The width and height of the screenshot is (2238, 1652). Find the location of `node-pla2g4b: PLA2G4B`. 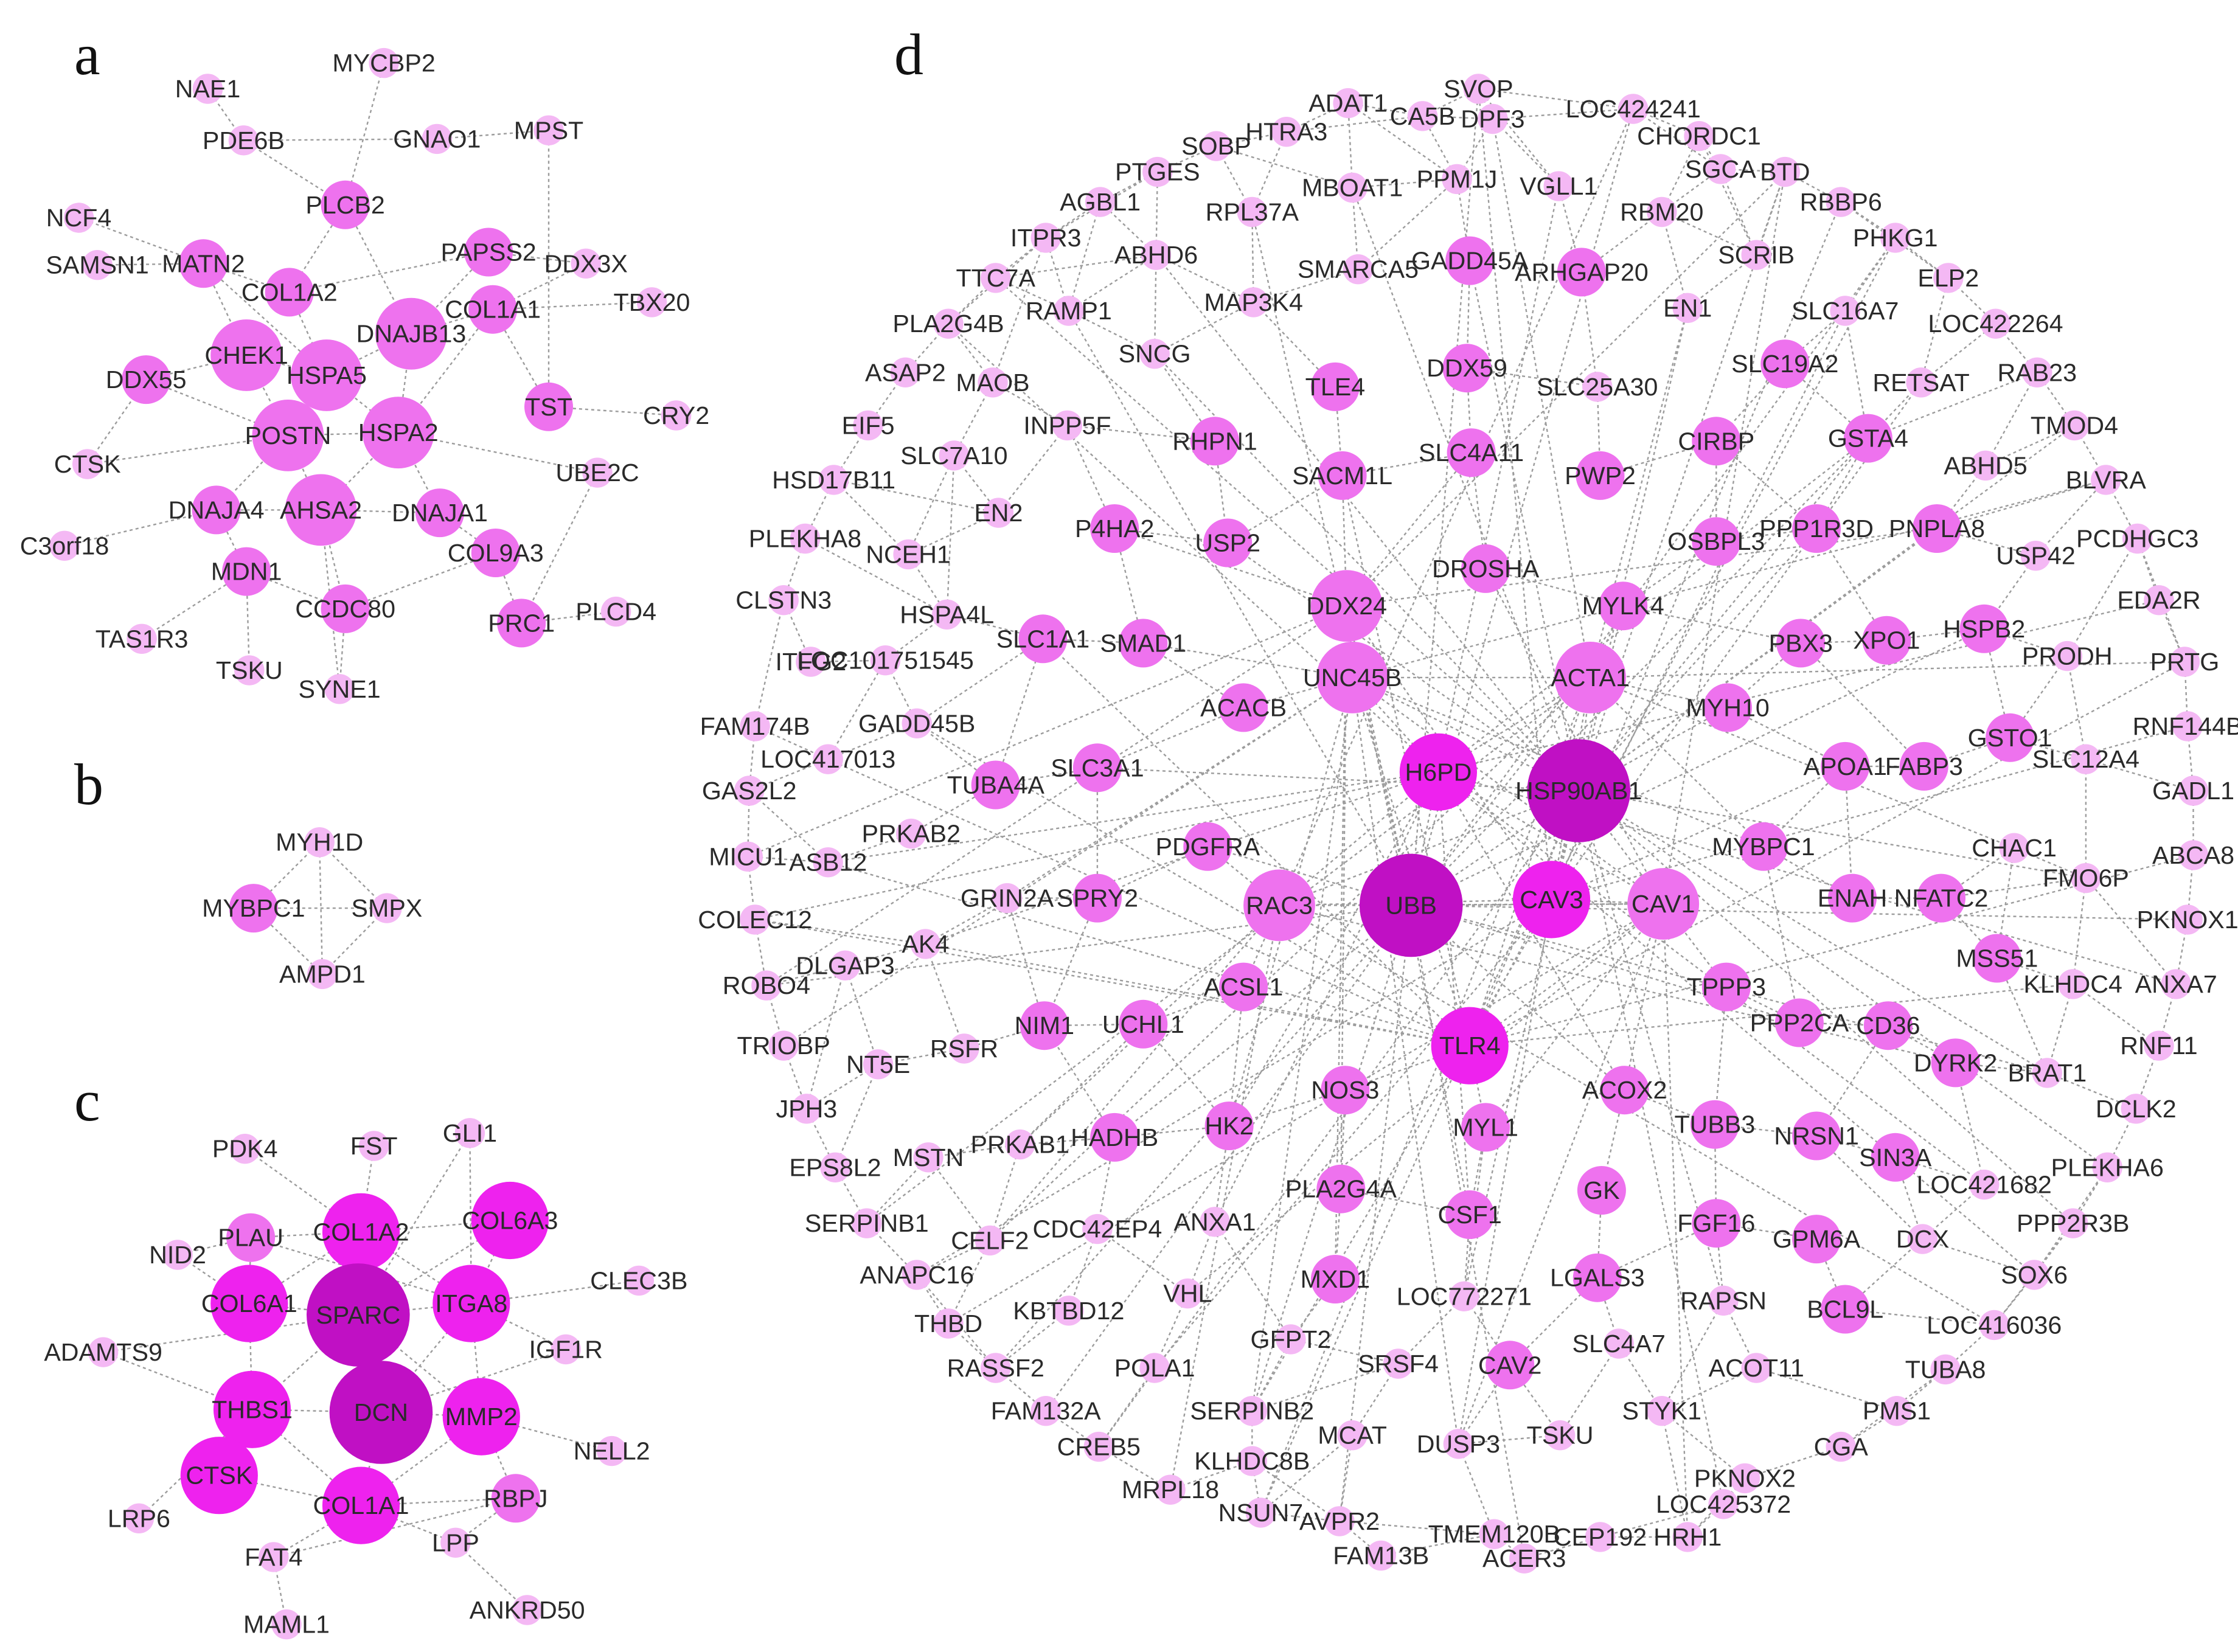

node-pla2g4b: PLA2G4B is located at coordinates (948, 323).